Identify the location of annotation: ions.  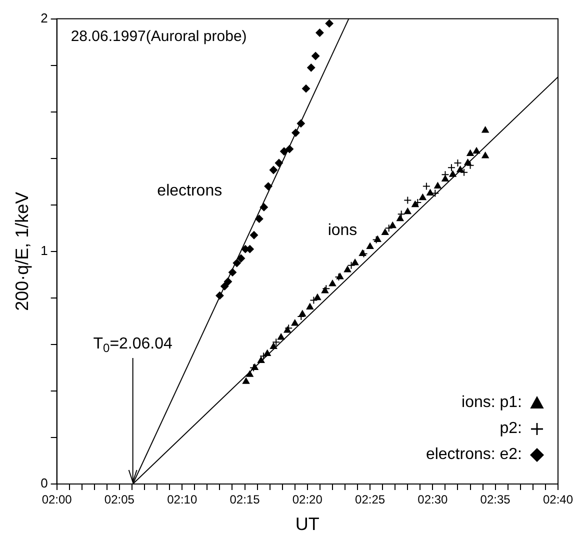
(343, 230).